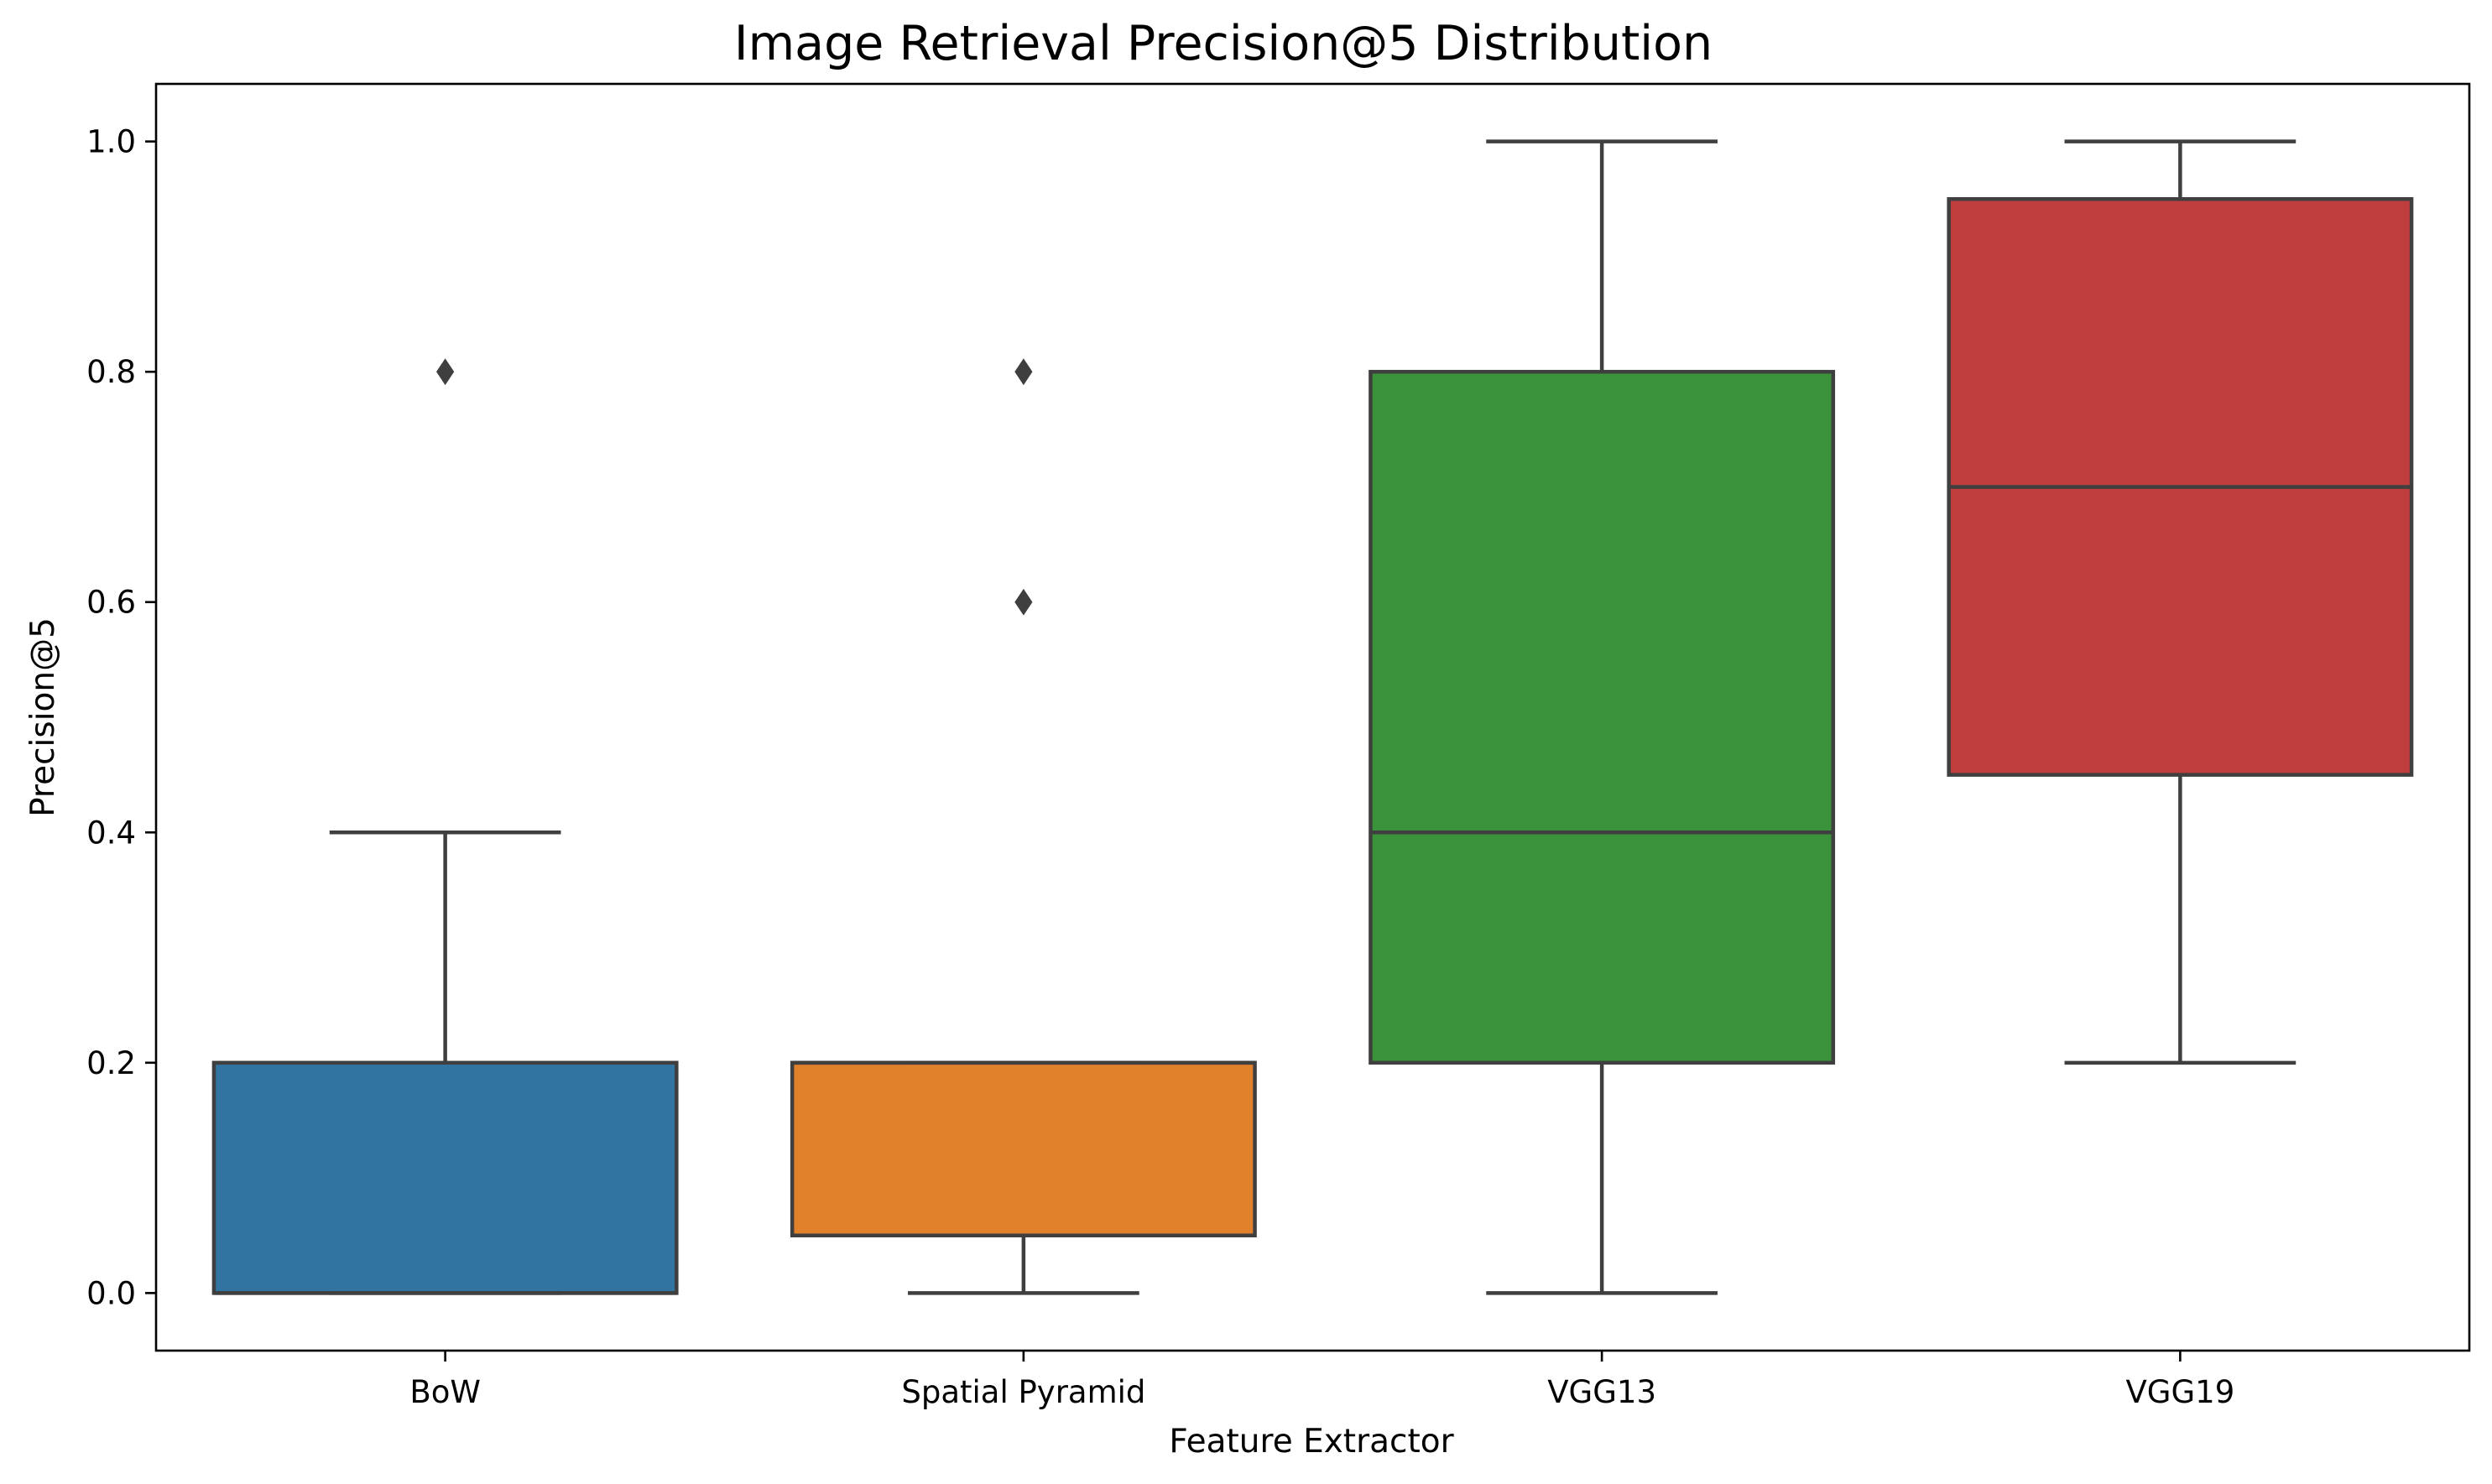 This screenshot has width=2492, height=1484. What do you see at coordinates (111, 1293) in the screenshot?
I see `y-tick-label: 0.0` at bounding box center [111, 1293].